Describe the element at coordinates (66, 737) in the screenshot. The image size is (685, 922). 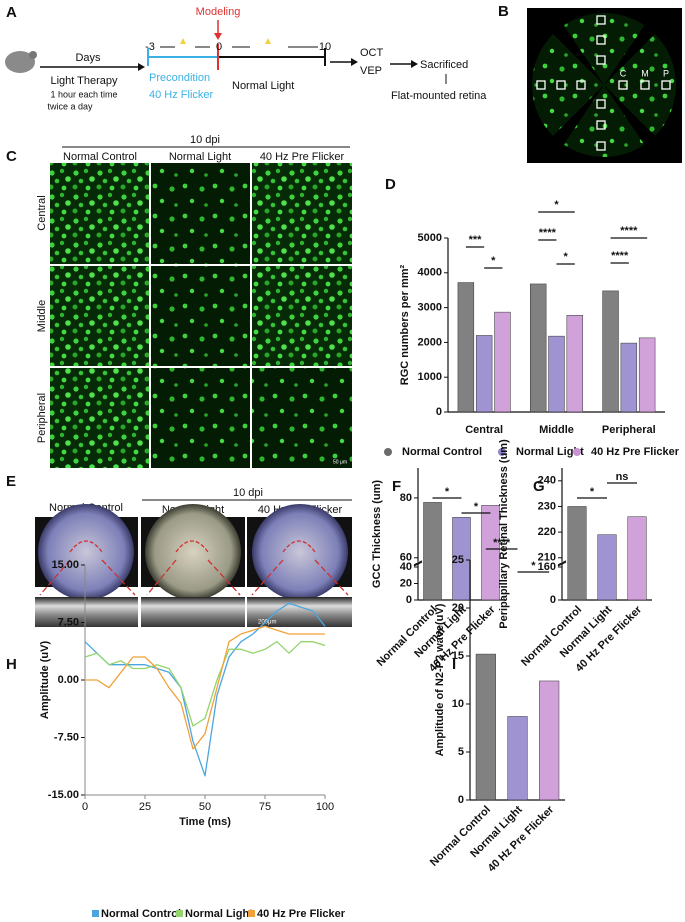
I see `y-tick-label: -7.50` at that location.